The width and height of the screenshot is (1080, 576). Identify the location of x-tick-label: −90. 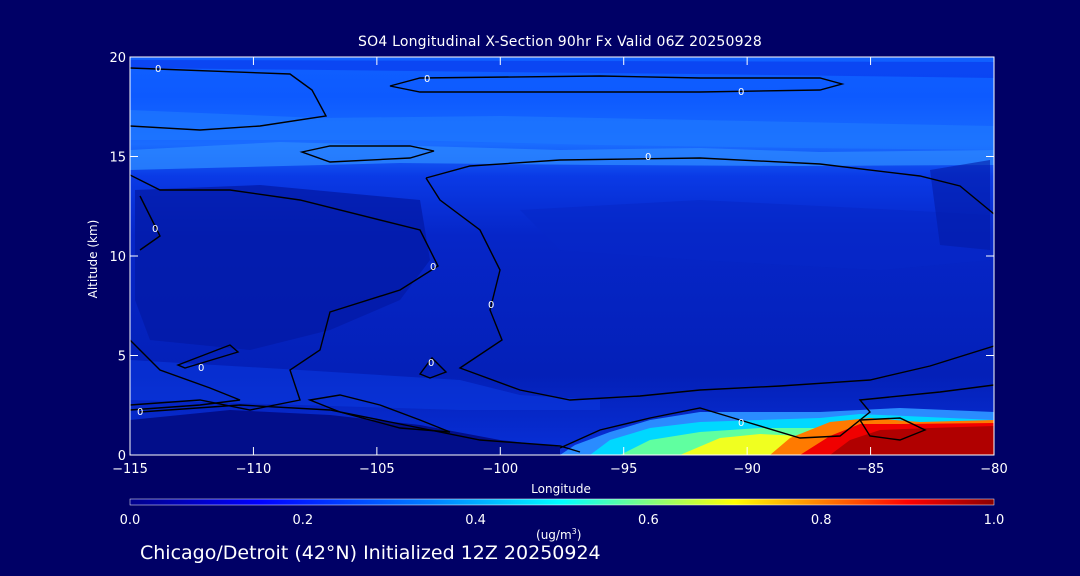
(746, 469).